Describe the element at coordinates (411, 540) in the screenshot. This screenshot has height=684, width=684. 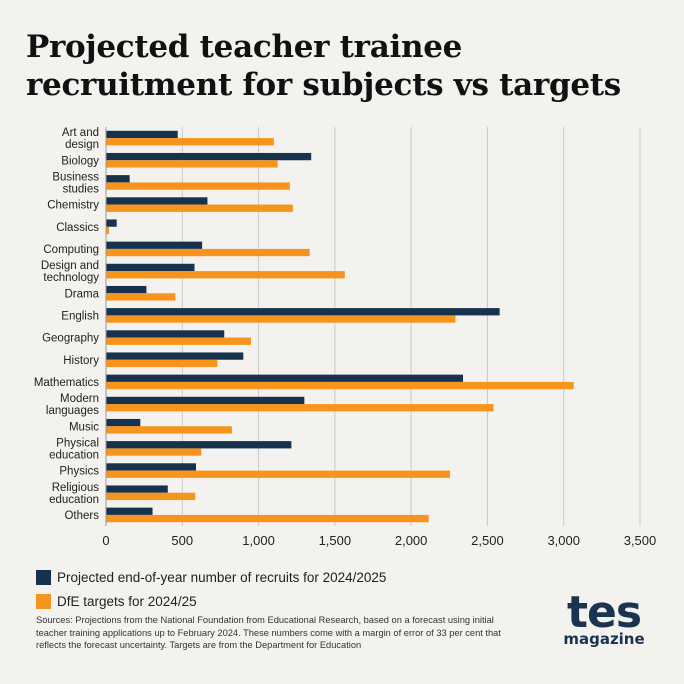
I see `x-tick-label: 2,000` at that location.